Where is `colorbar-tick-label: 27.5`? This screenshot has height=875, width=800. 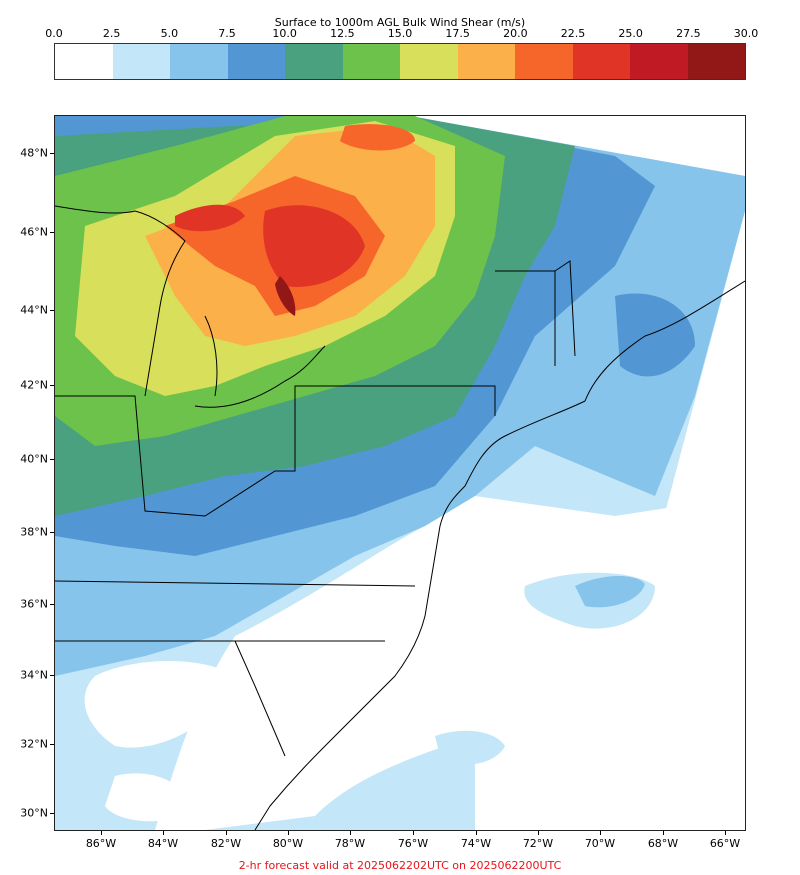 colorbar-tick-label: 27.5 is located at coordinates (688, 33).